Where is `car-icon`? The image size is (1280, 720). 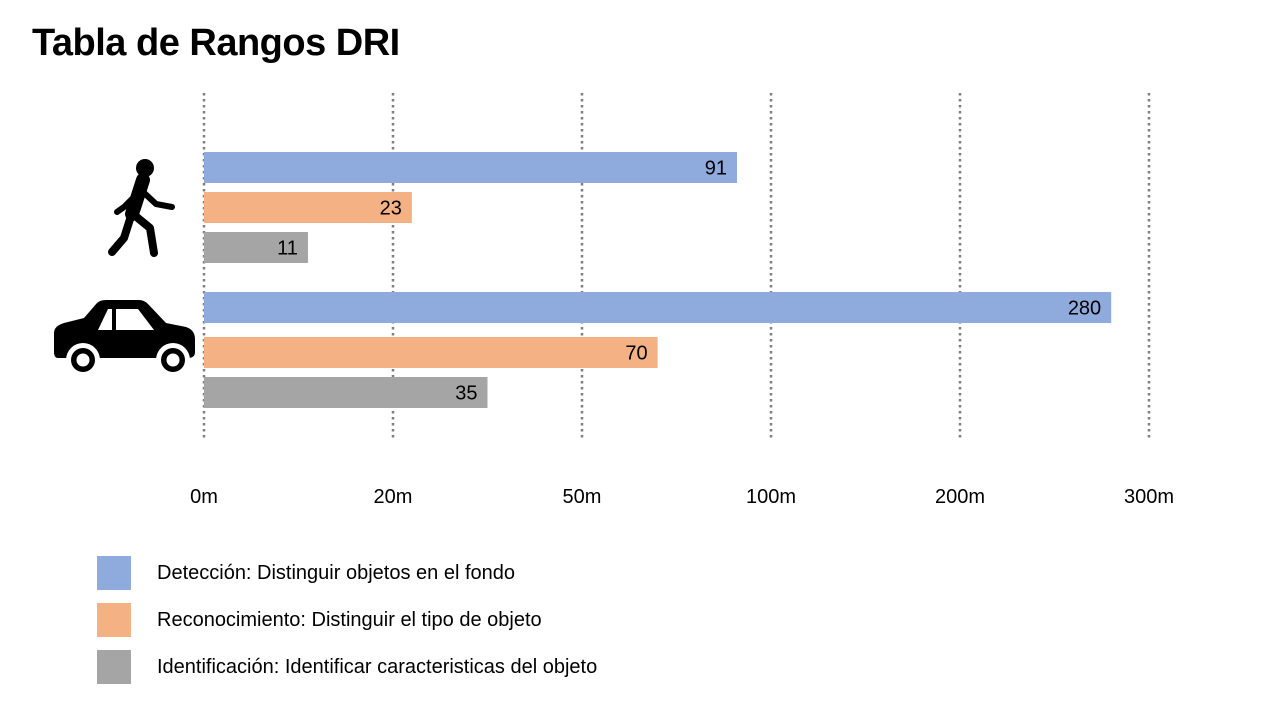
car-icon is located at coordinates (124, 338).